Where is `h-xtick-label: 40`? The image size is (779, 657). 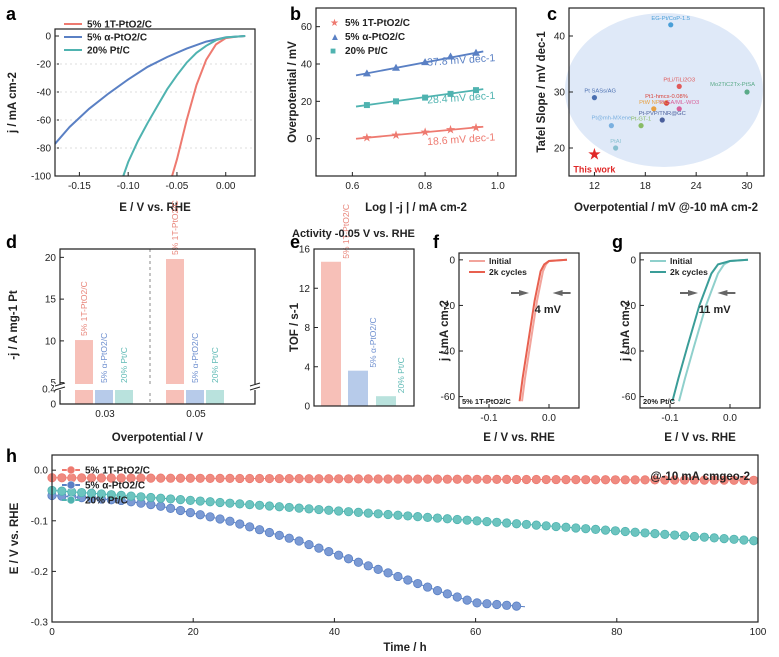
h-xtick-label: 40 is located at coordinates (335, 632).